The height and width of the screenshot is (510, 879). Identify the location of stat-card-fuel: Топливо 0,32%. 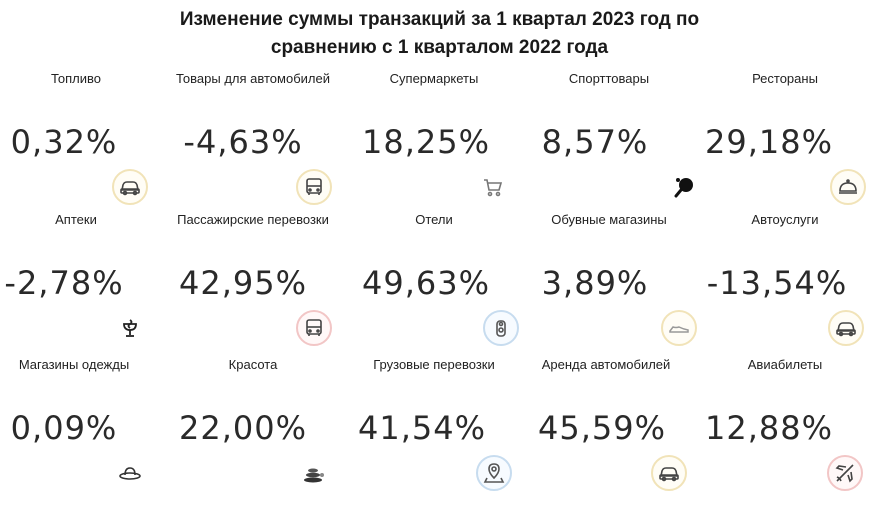
(82, 143).